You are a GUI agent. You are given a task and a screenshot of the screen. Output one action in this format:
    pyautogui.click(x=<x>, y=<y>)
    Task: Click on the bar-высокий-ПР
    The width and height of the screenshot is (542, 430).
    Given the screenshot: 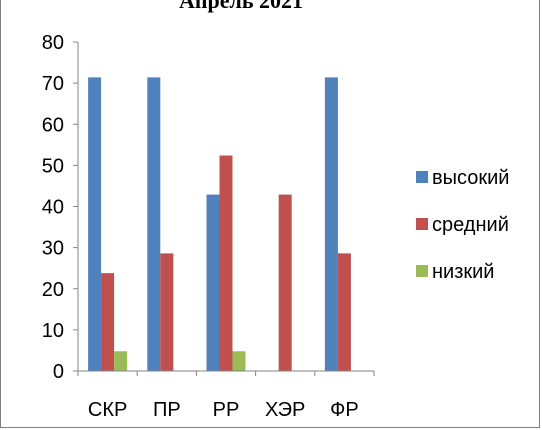 What is the action you would take?
    pyautogui.click(x=154, y=224)
    